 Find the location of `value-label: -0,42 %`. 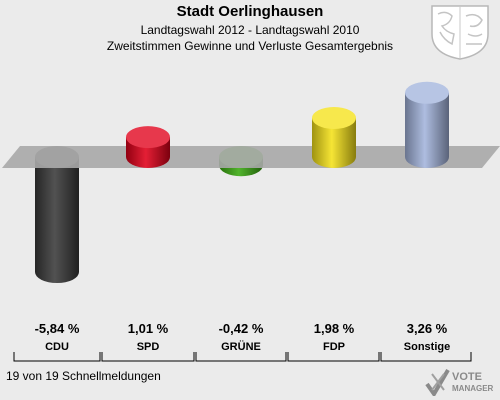

value-label: -0,42 % is located at coordinates (241, 328).